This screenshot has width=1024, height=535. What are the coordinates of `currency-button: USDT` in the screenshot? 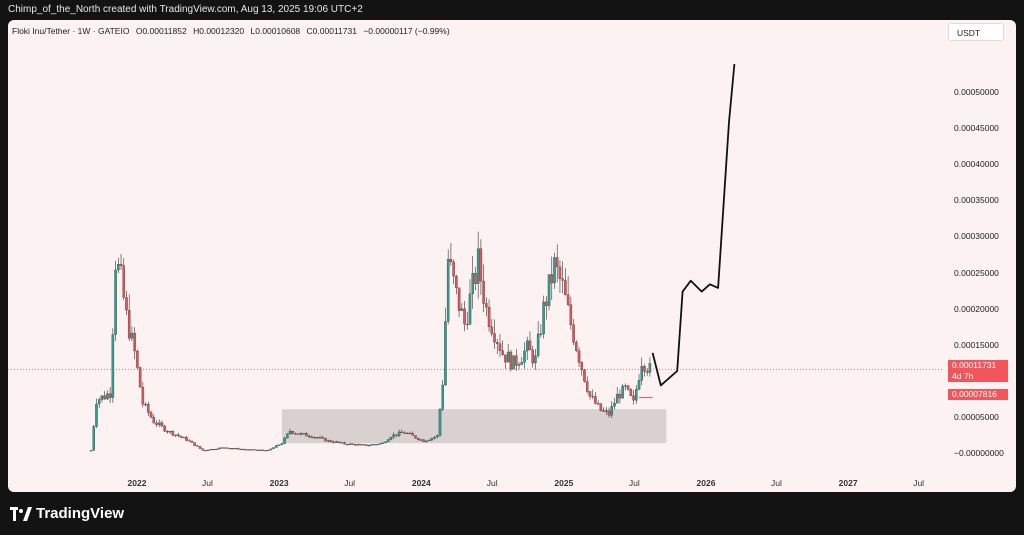 It's located at (976, 32).